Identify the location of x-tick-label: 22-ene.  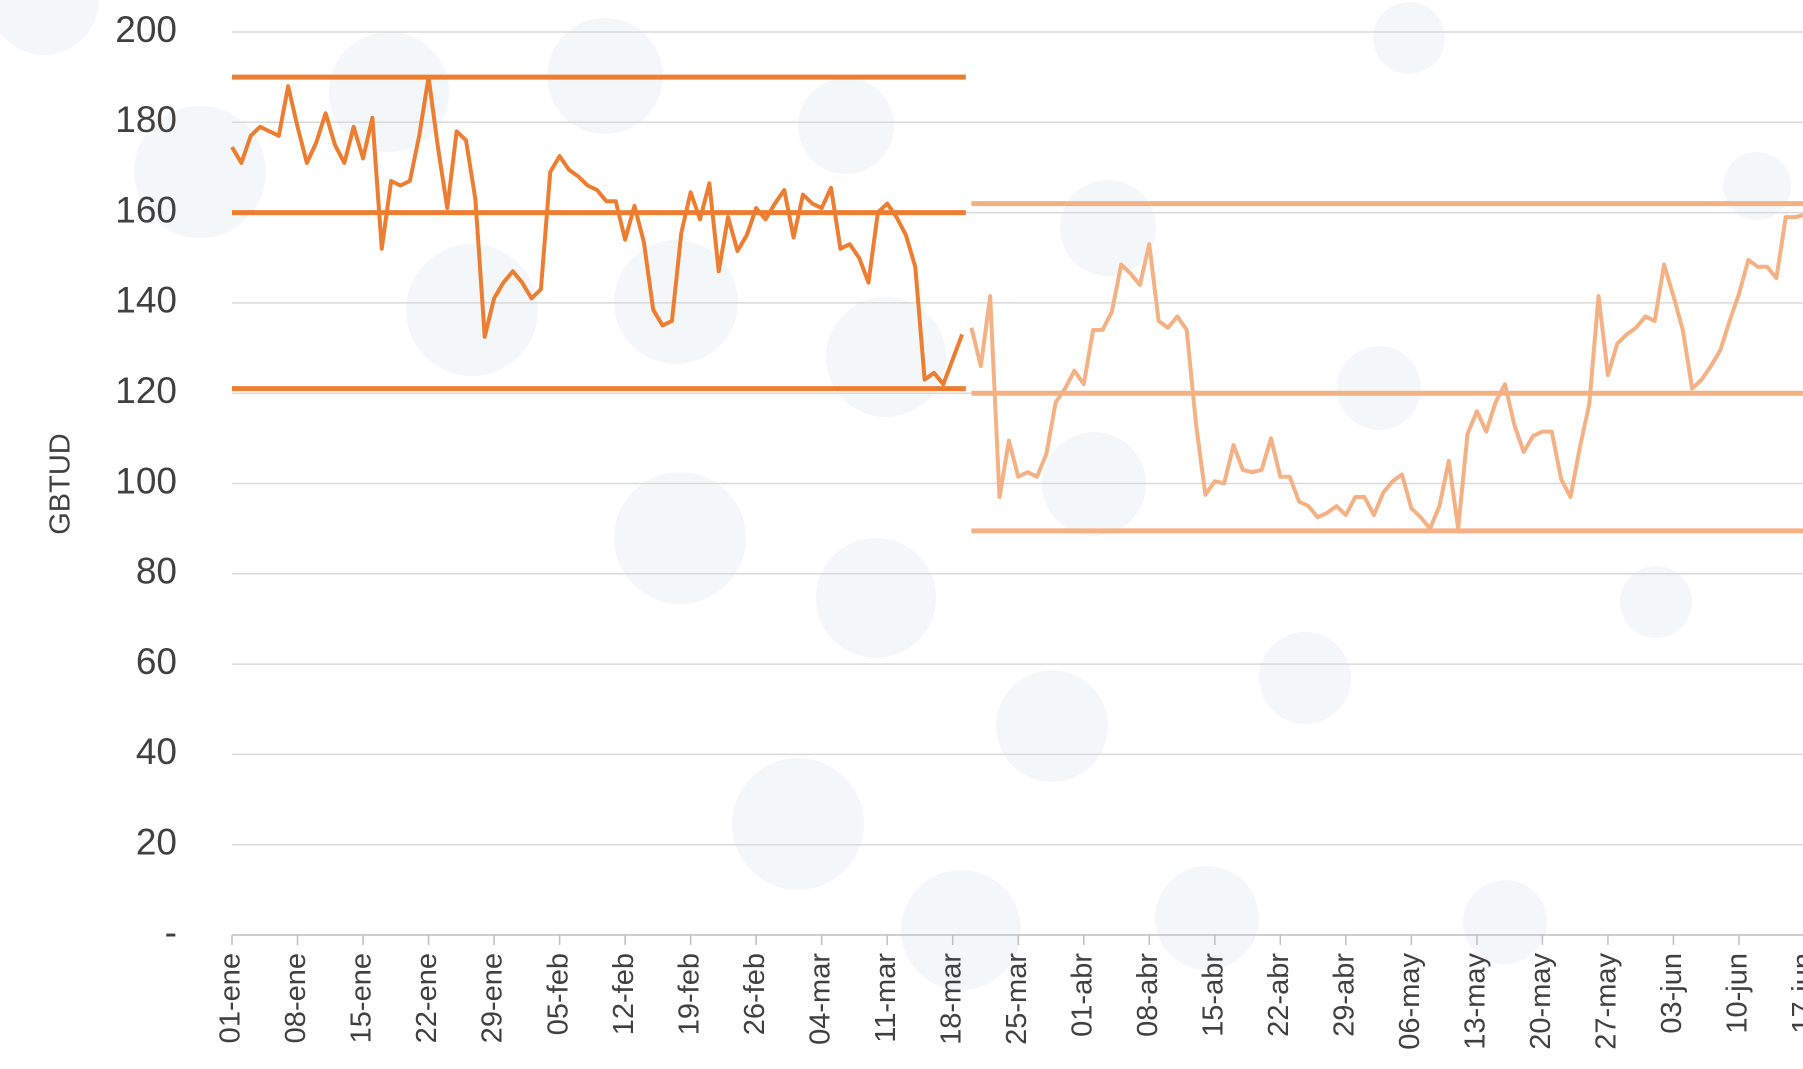
(427, 998).